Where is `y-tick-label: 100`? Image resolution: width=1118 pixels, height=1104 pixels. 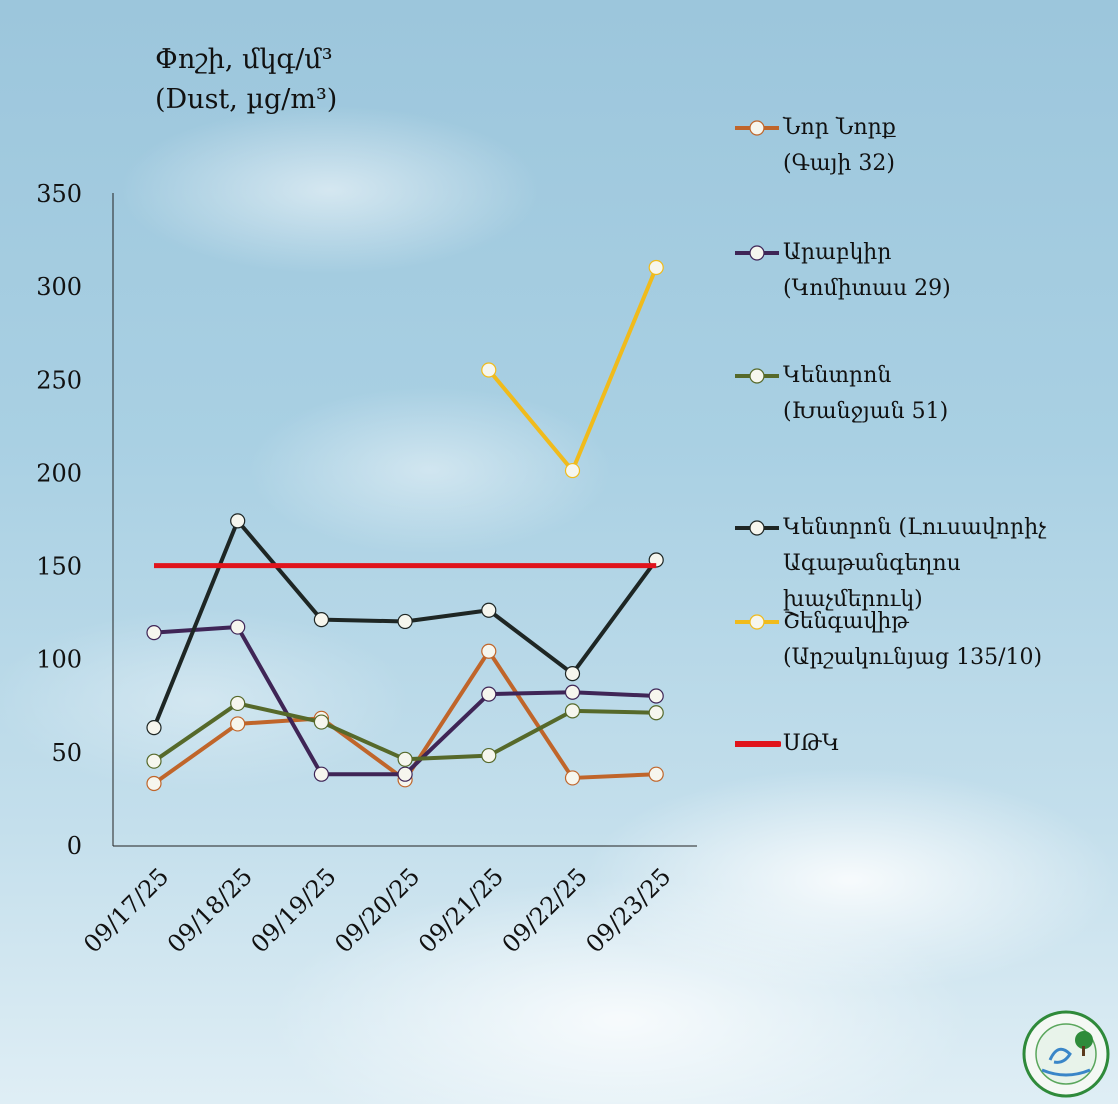
y-tick-label: 100 is located at coordinates (59, 660).